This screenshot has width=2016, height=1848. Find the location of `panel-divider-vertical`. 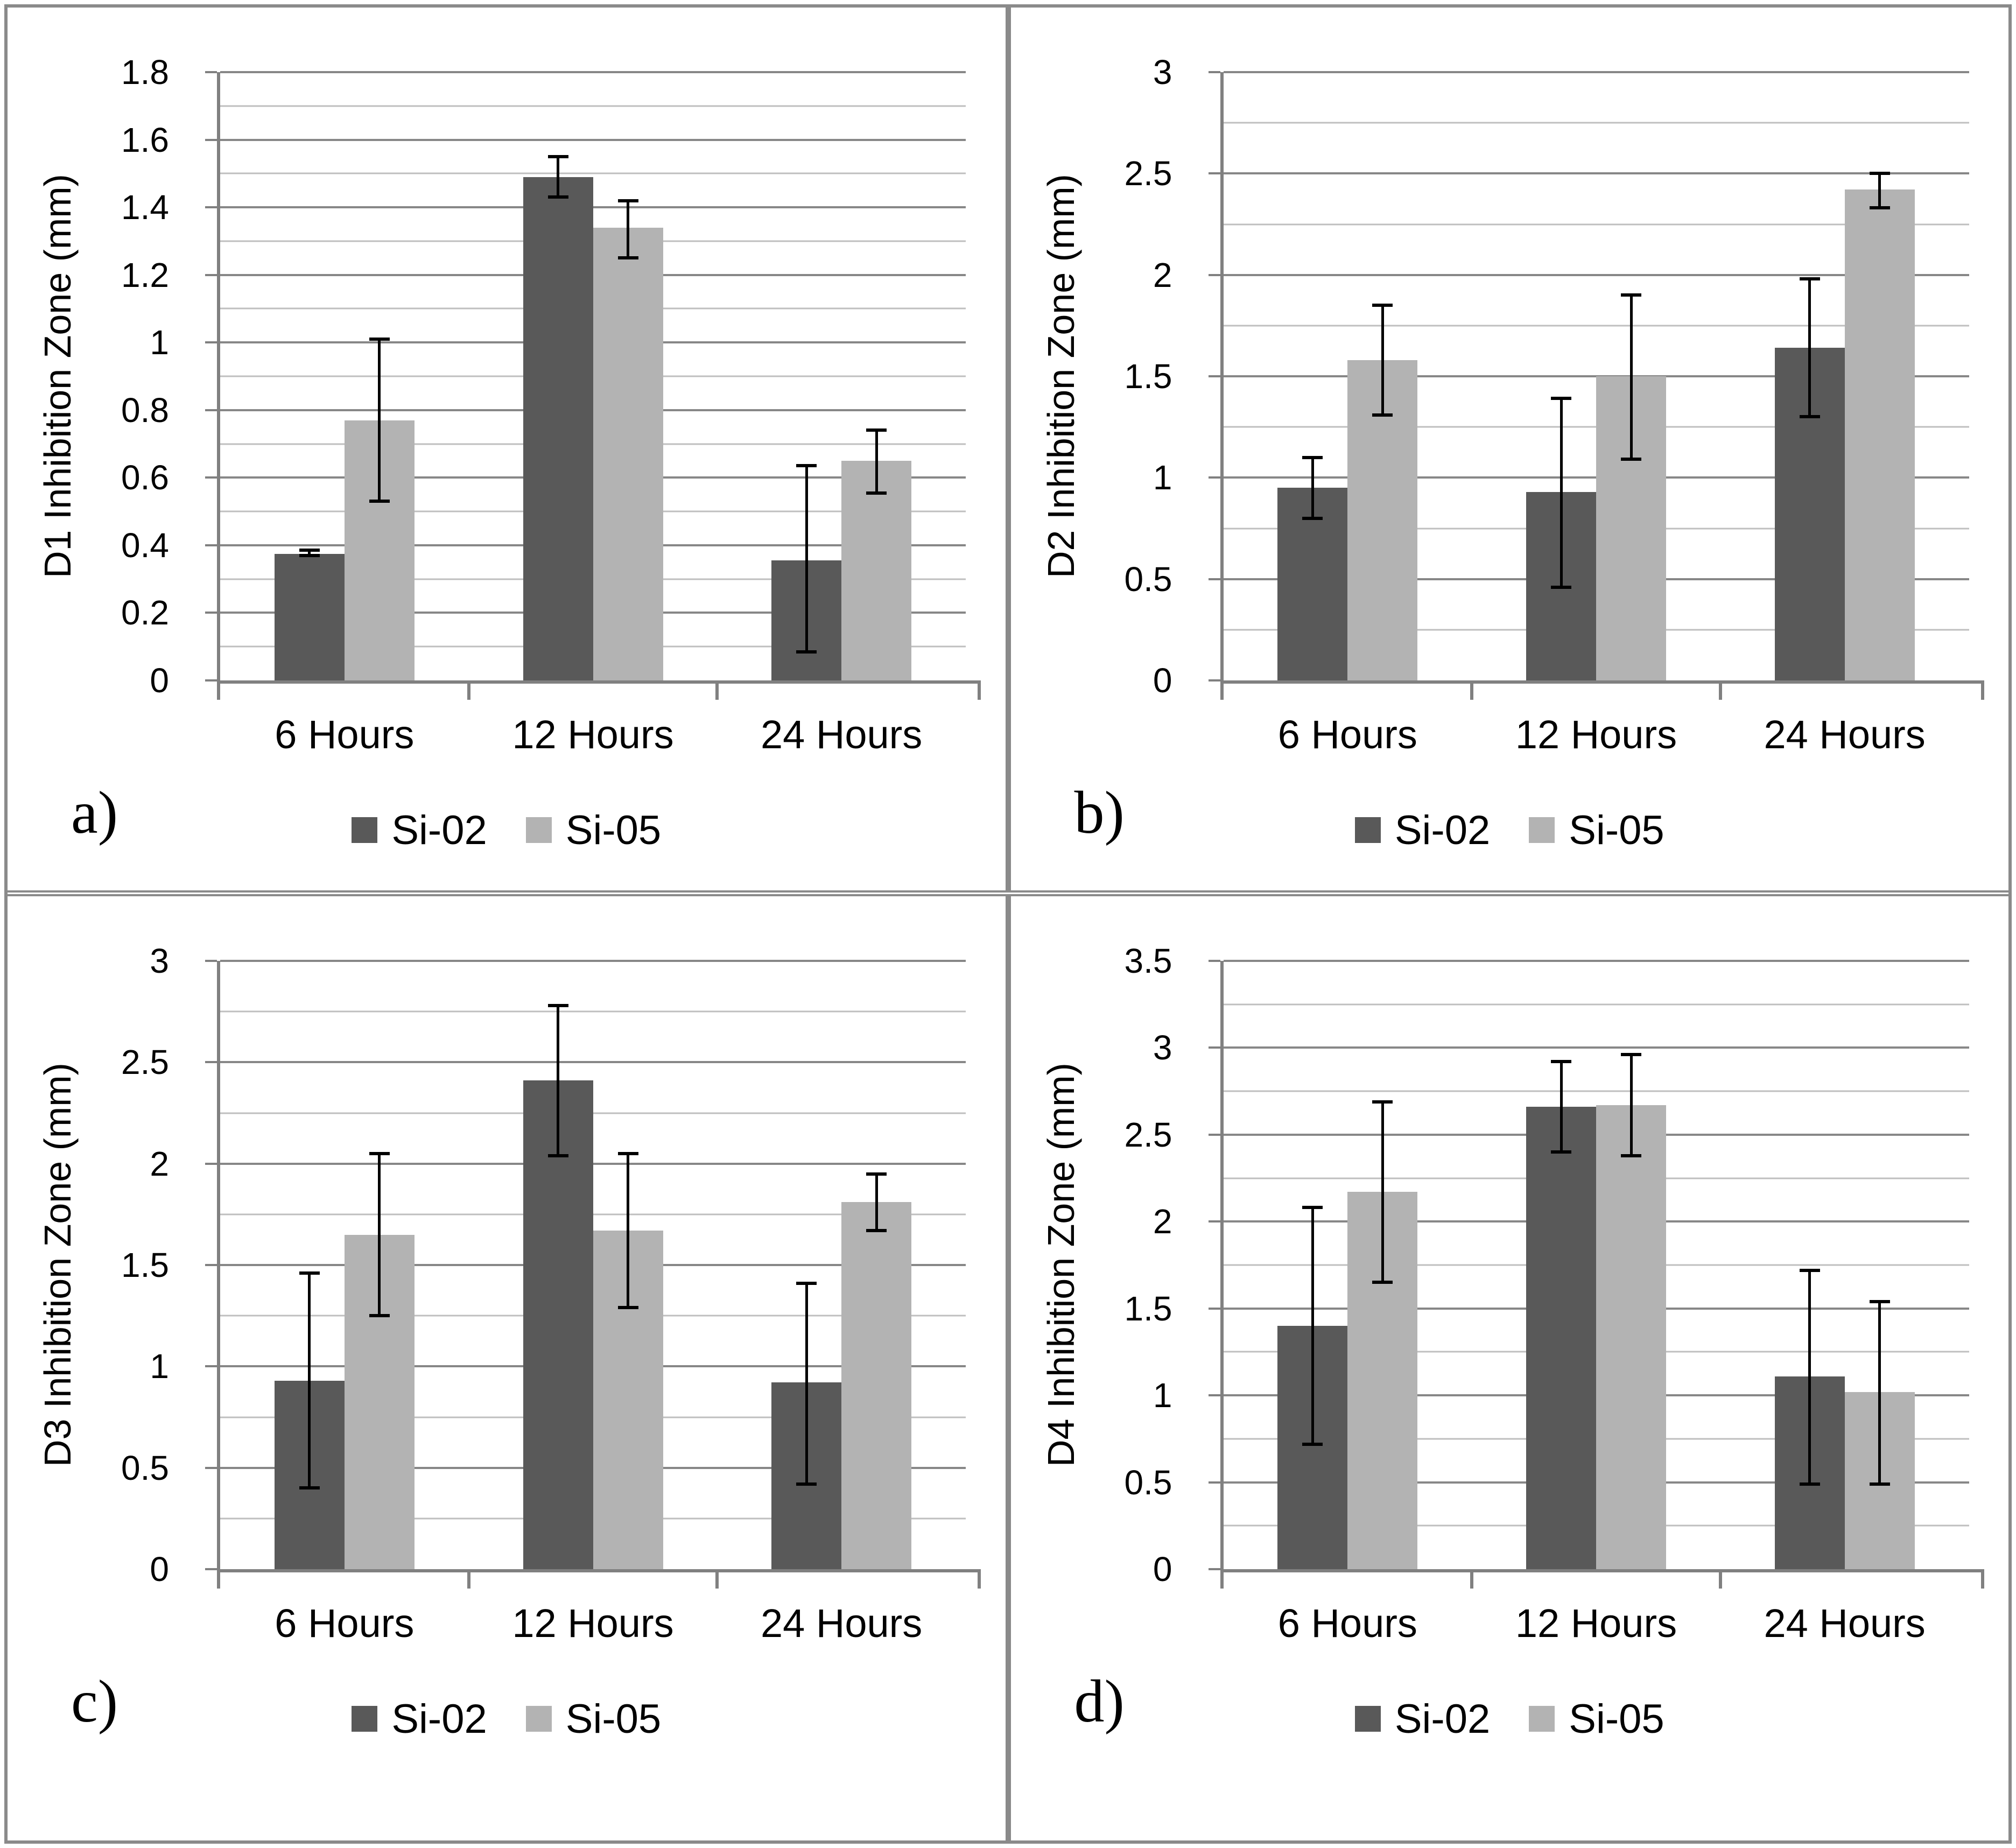

panel-divider-vertical is located at coordinates (1008, 924).